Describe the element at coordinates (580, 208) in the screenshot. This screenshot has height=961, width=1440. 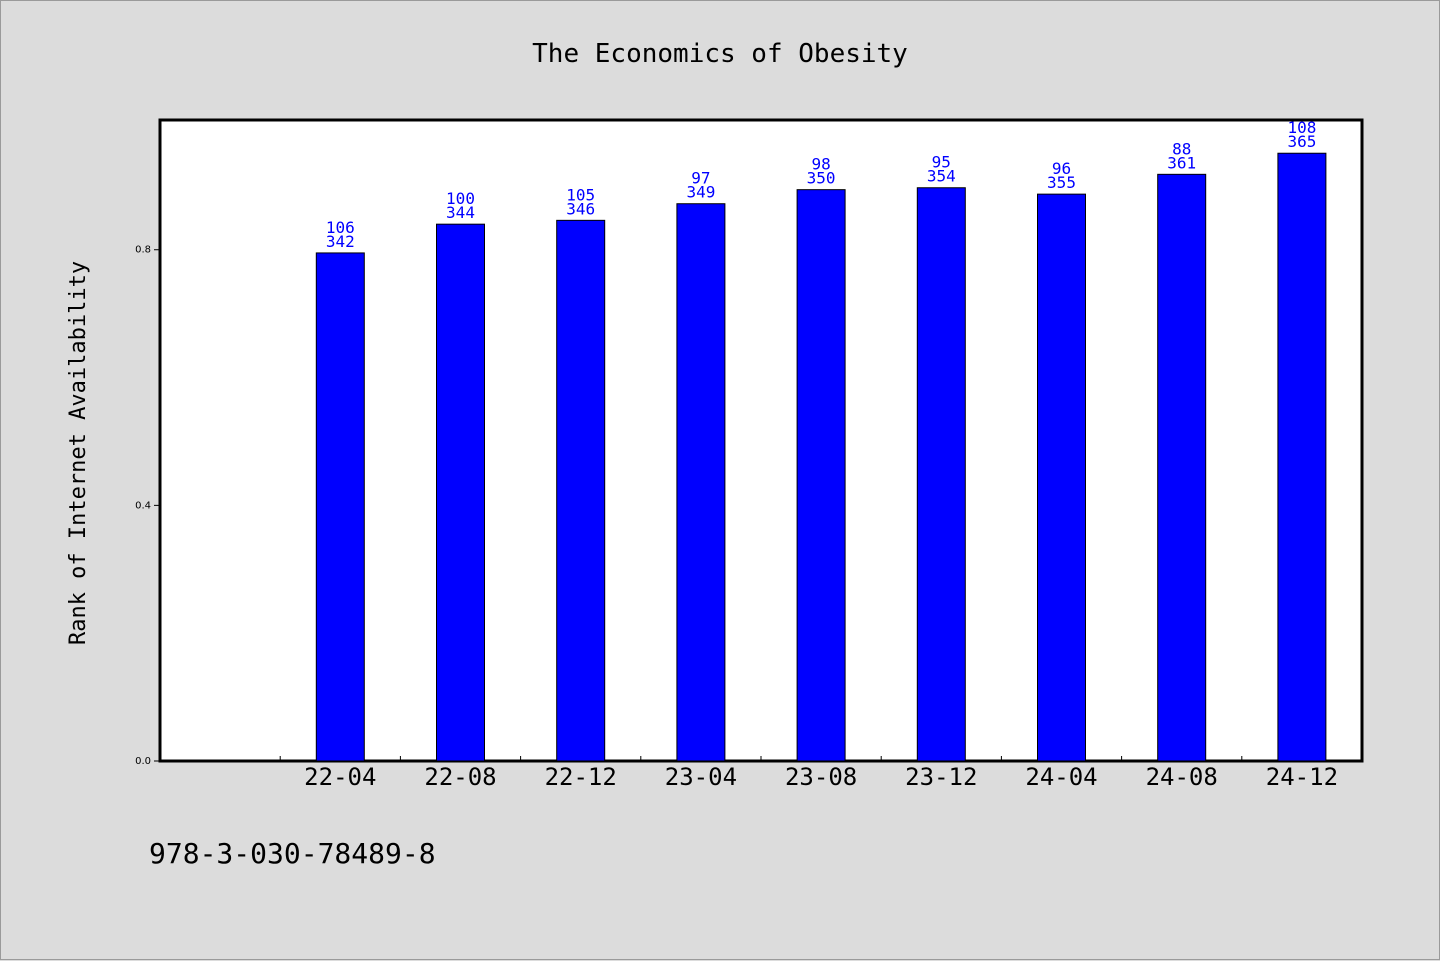
I see `bar-label-bottom: 346` at that location.